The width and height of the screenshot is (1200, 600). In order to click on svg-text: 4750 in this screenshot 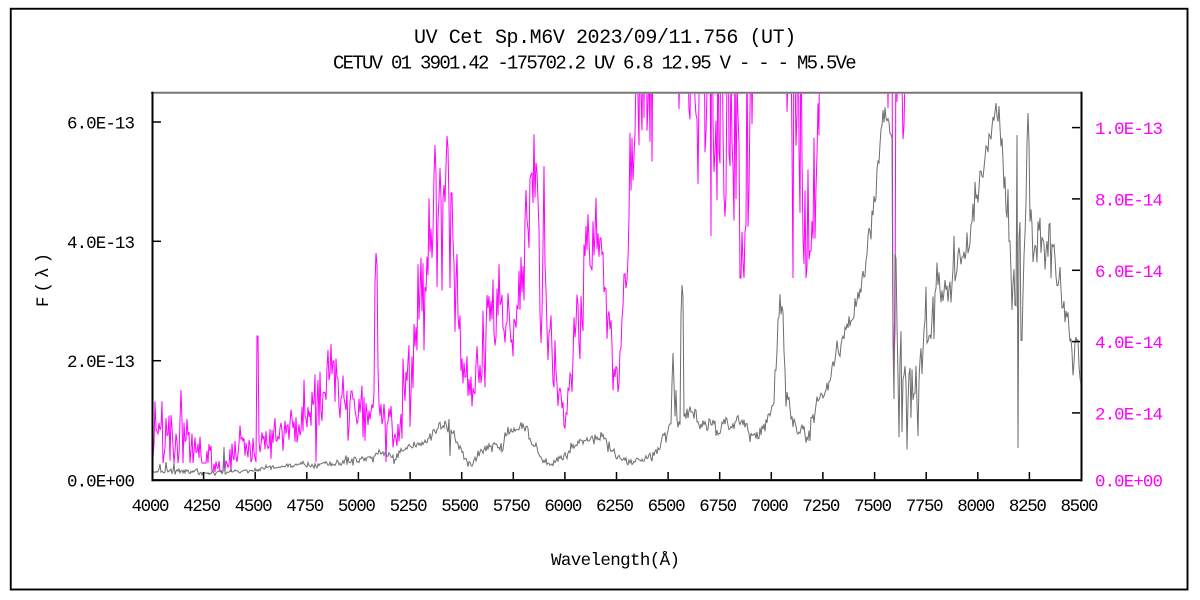, I will do `click(305, 507)`.